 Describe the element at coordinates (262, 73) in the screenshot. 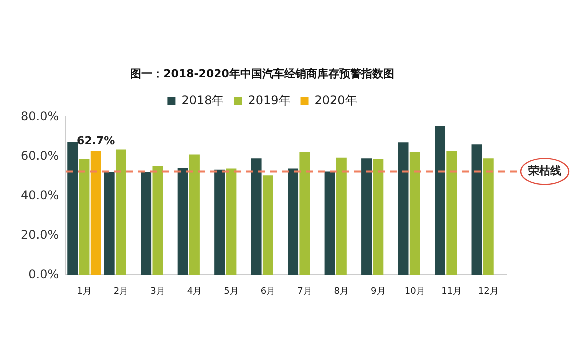

I see `chart-title: 图一：2018-2020年中国汽车经销商库存预警指数图` at that location.